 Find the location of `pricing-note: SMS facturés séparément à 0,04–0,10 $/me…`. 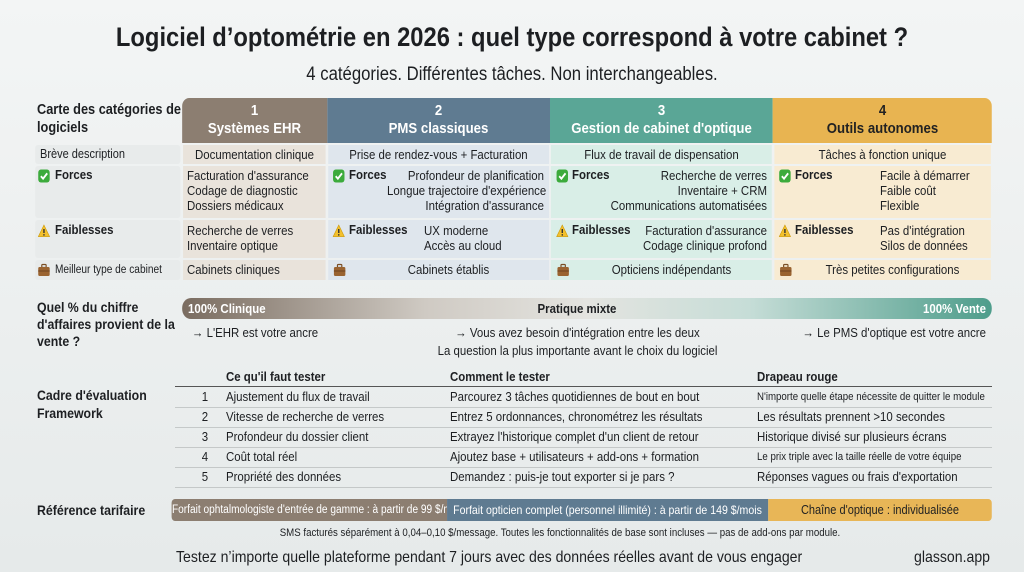

pricing-note: SMS facturés séparément à 0,04–0,10 $/me… is located at coordinates (560, 533).